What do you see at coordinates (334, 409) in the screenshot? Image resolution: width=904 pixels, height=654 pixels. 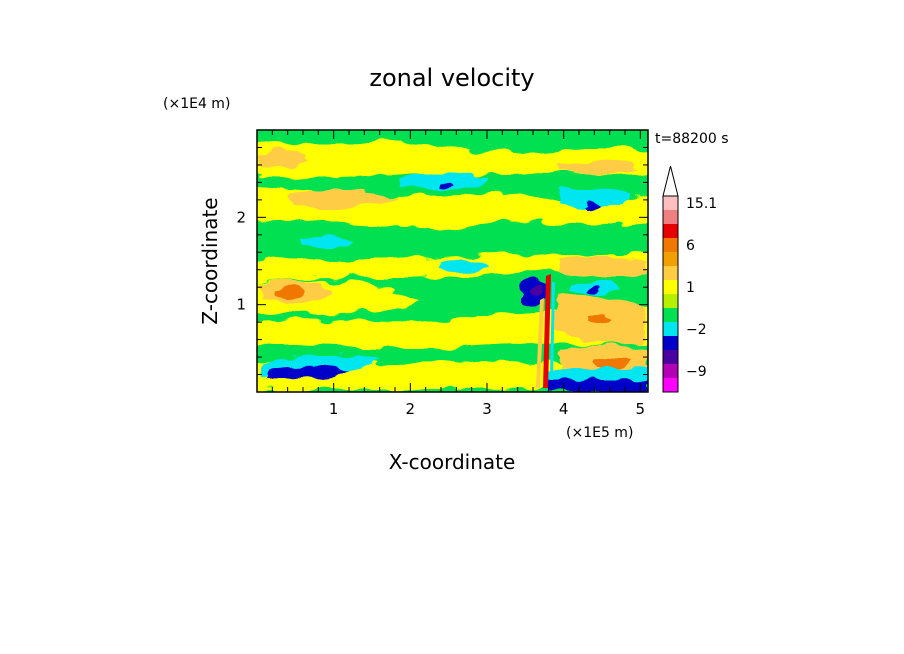 I see `x-tick-label: 1` at bounding box center [334, 409].